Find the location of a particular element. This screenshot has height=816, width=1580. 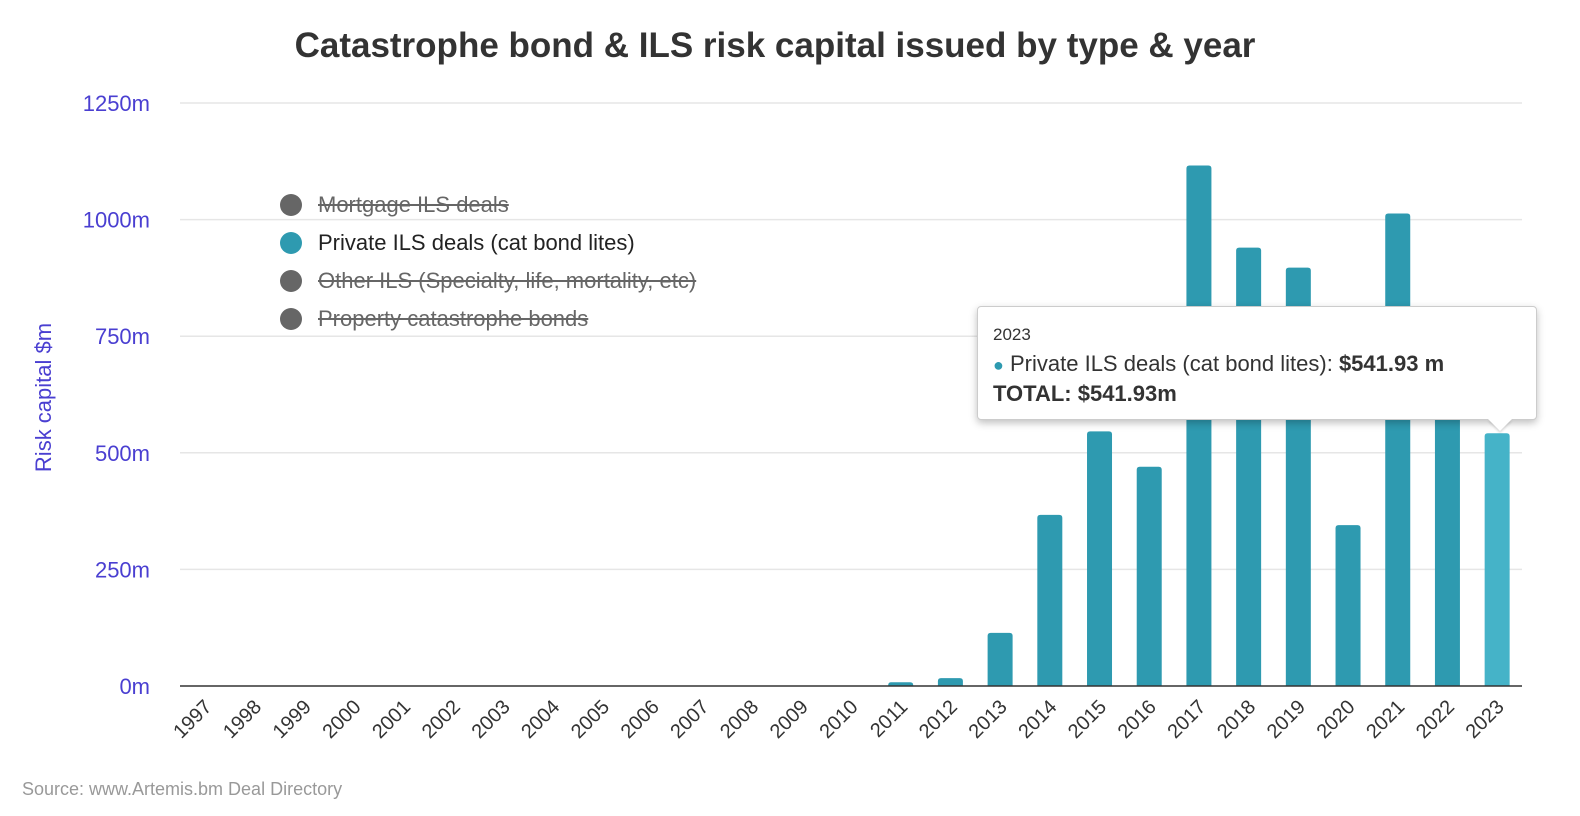

x-tick-label: 2008 is located at coordinates (739, 719).